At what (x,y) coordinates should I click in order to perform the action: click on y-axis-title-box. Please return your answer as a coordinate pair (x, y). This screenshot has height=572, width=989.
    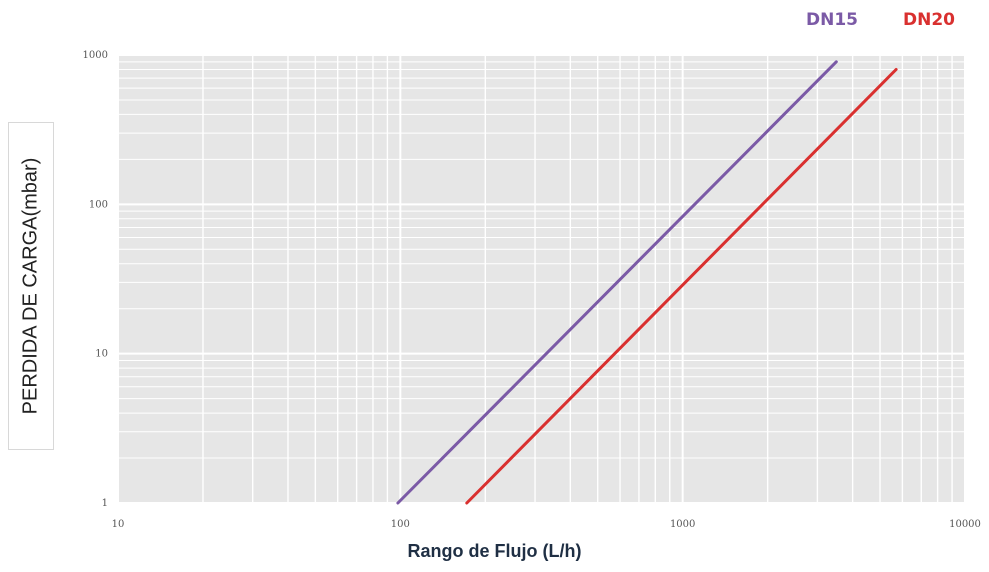
    Looking at the image, I should click on (31, 286).